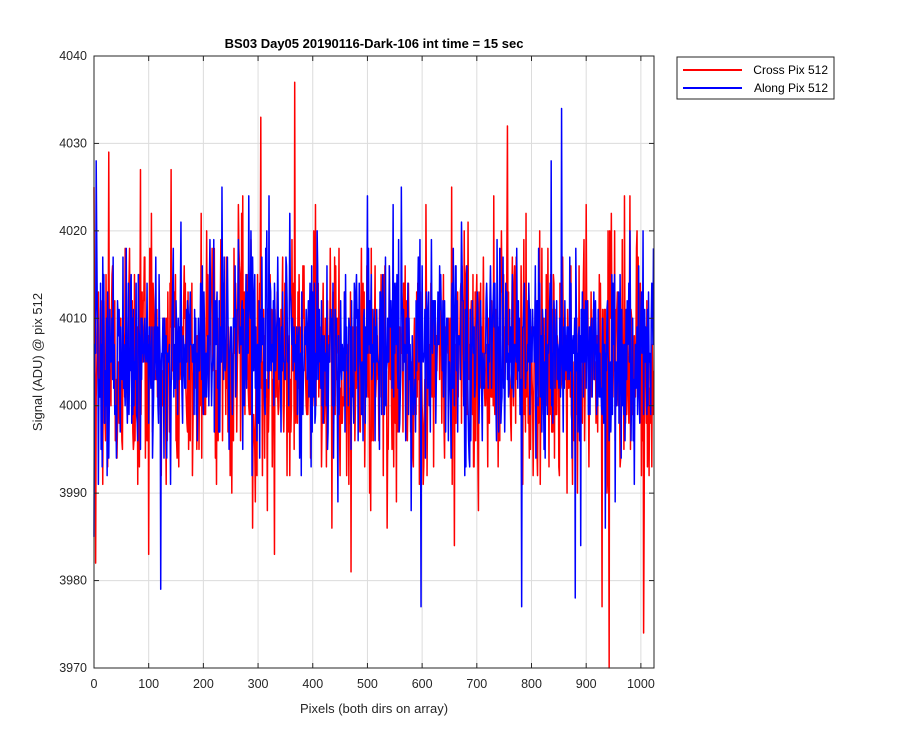  I want to click on x-tick-label: 900, so click(586, 684).